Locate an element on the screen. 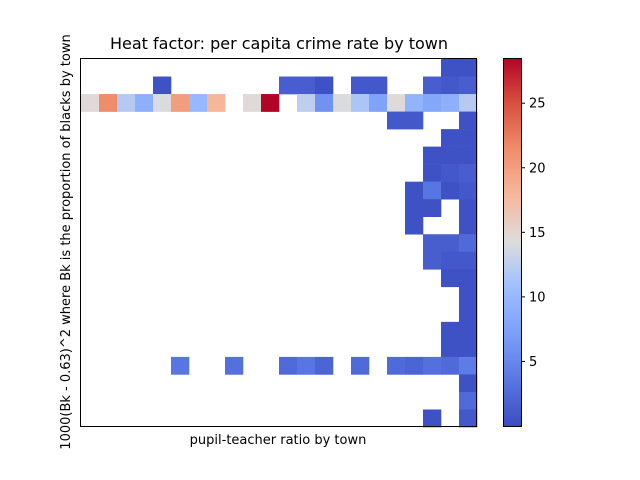 The height and width of the screenshot is (480, 640). colorbar: 5 10 15 20 25 is located at coordinates (524, 242).